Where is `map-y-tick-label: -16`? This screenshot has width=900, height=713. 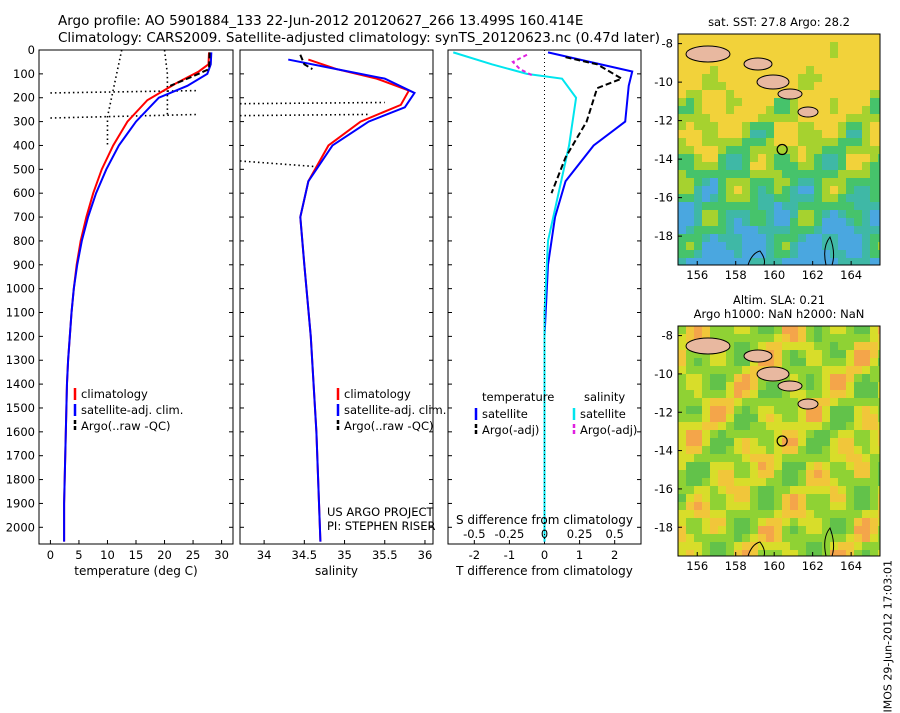
map-y-tick-label: -16 is located at coordinates (663, 198).